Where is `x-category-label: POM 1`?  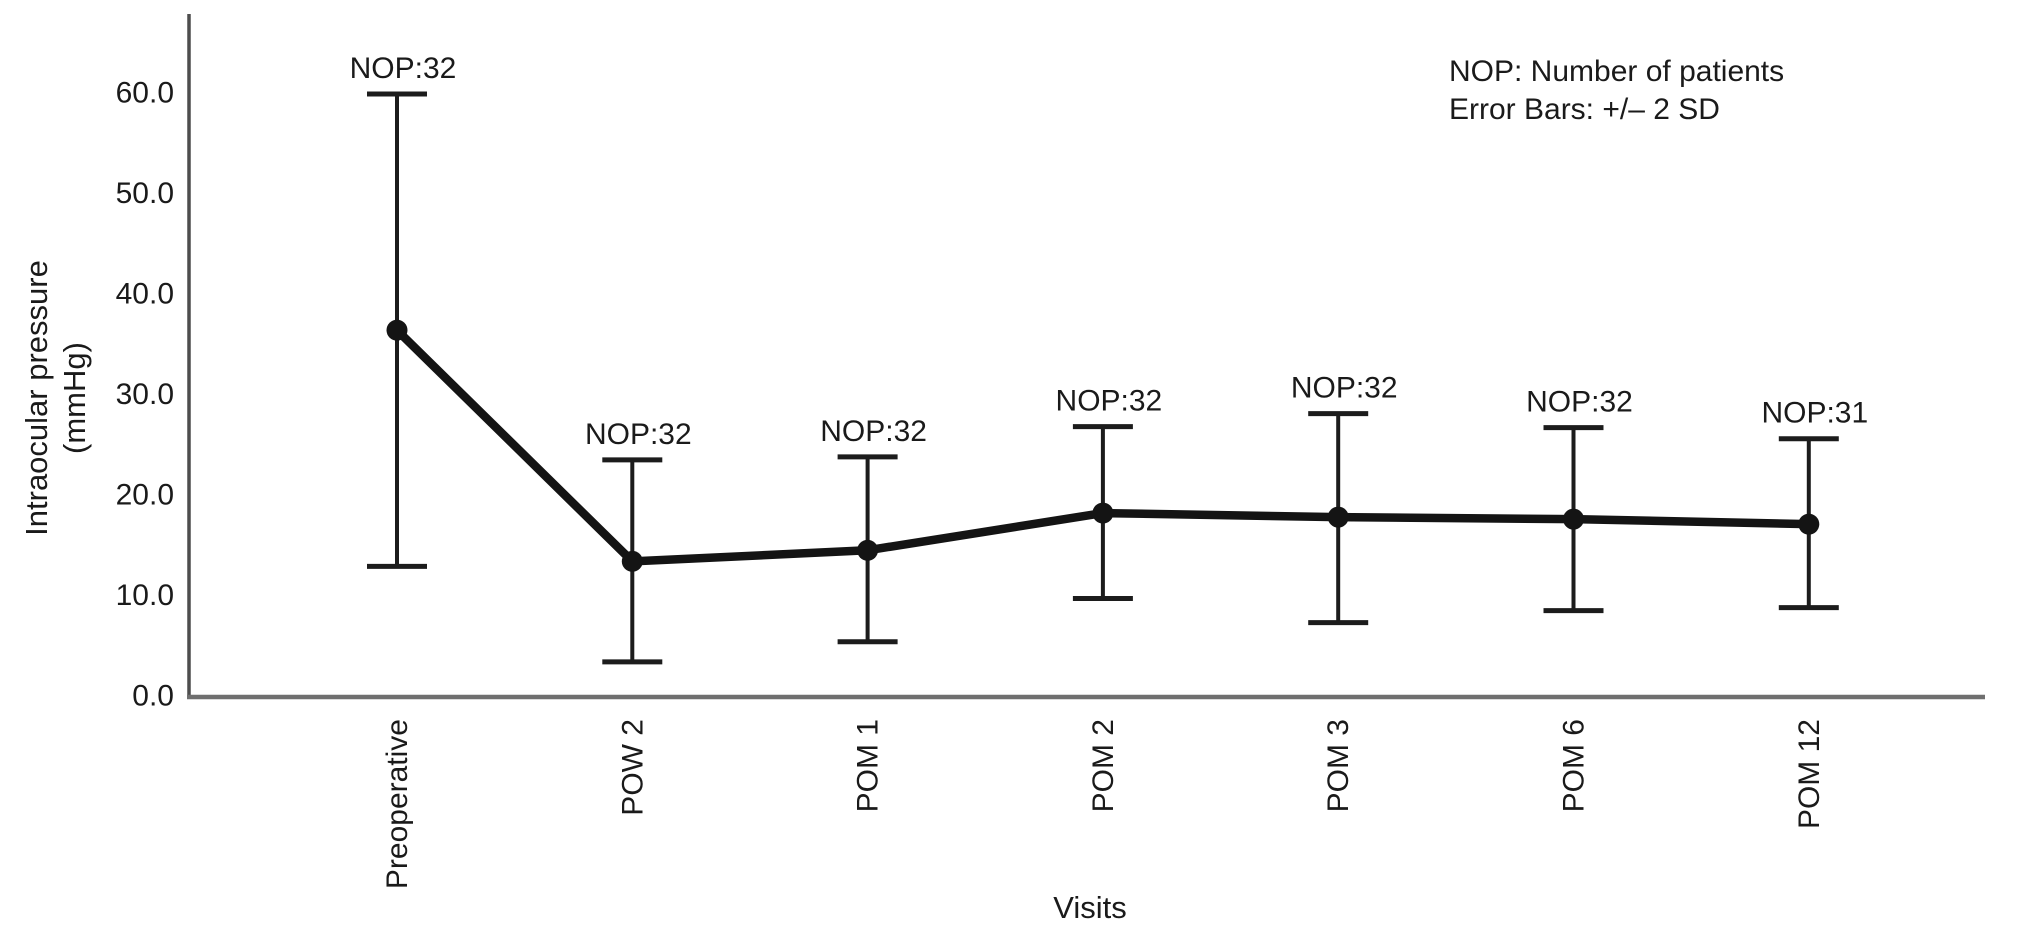
x-category-label: POM 1 is located at coordinates (868, 765).